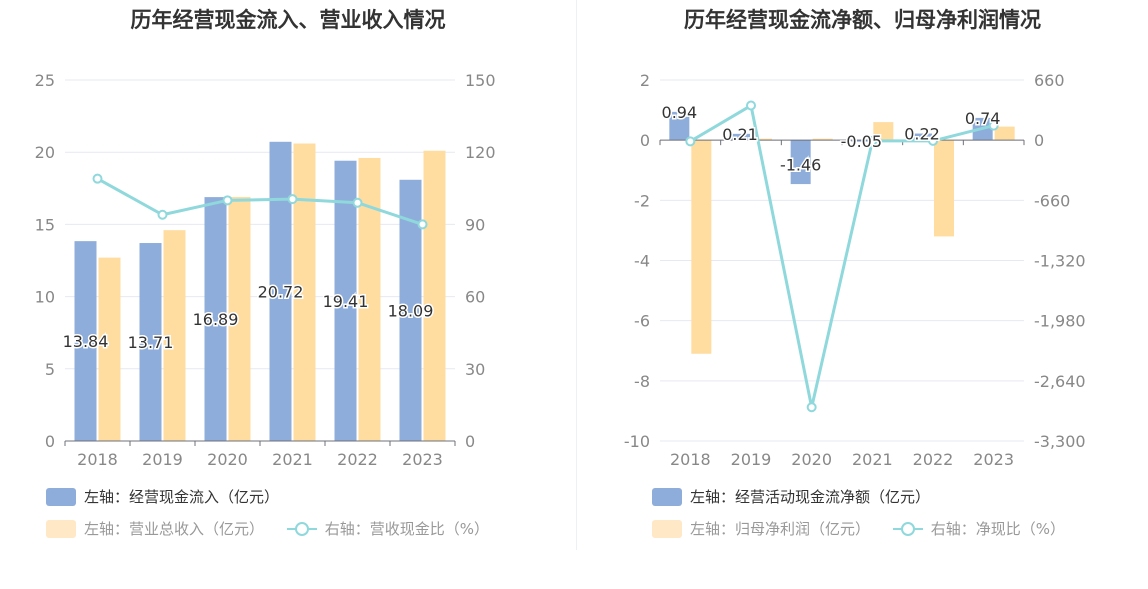 Image resolution: width=1148 pixels, height=589 pixels. I want to click on data-label-2021: -0.05, so click(861, 141).